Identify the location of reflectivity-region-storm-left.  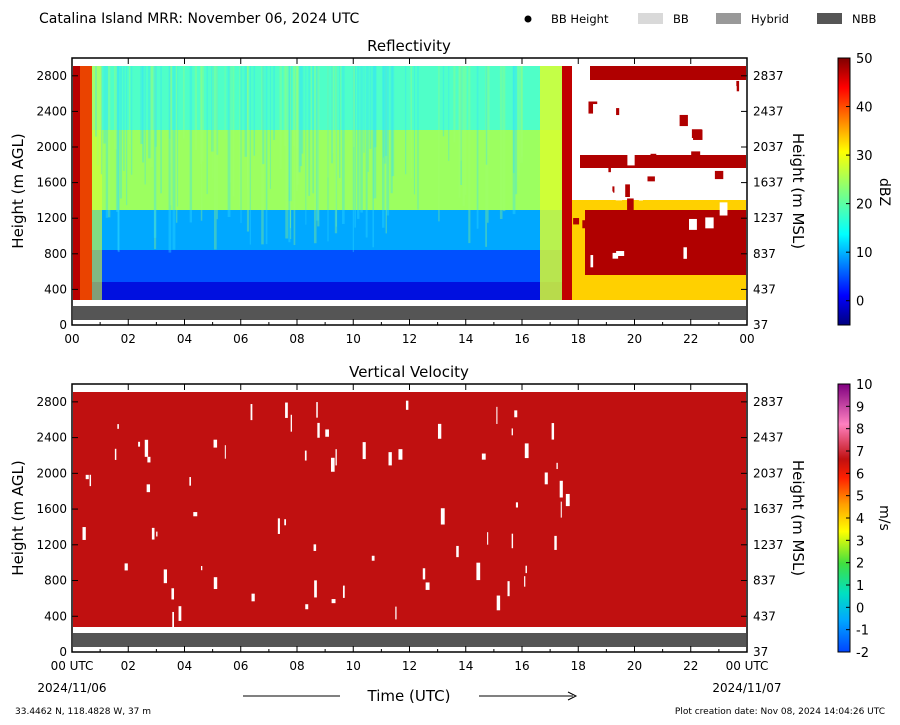
(567, 183).